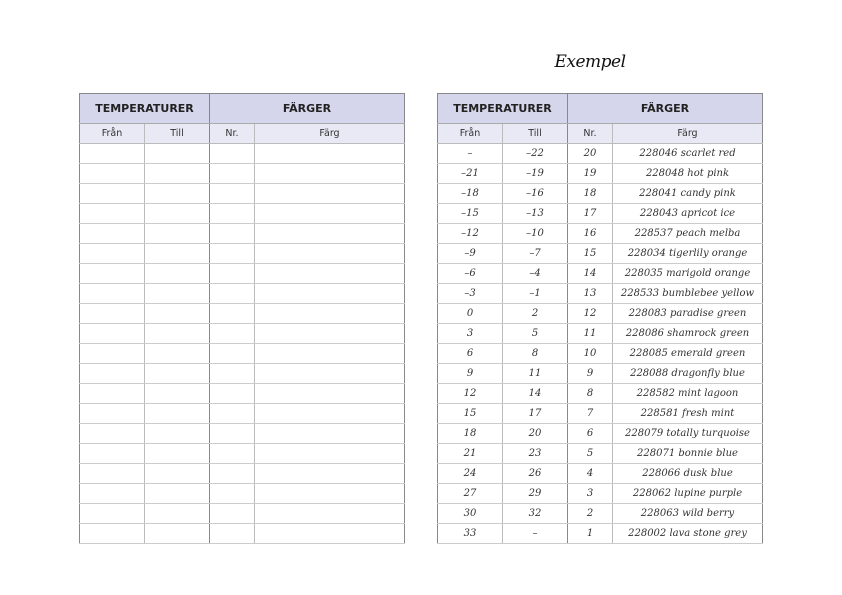 This screenshot has width=842, height=595. What do you see at coordinates (470, 293) in the screenshot?
I see `from-cell: –3` at bounding box center [470, 293].